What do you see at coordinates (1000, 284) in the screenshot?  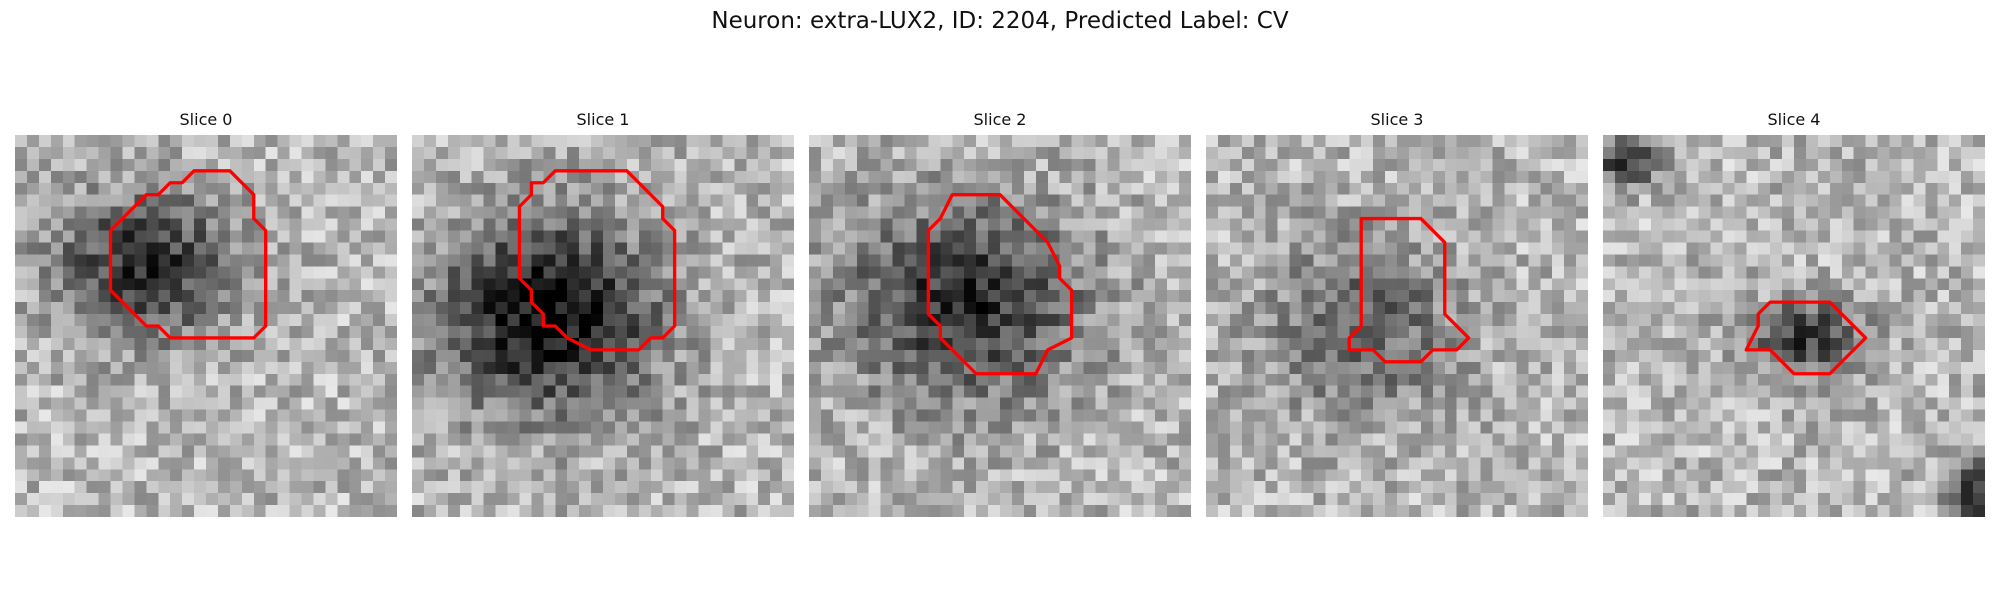 I see `slice-2-contour` at bounding box center [1000, 284].